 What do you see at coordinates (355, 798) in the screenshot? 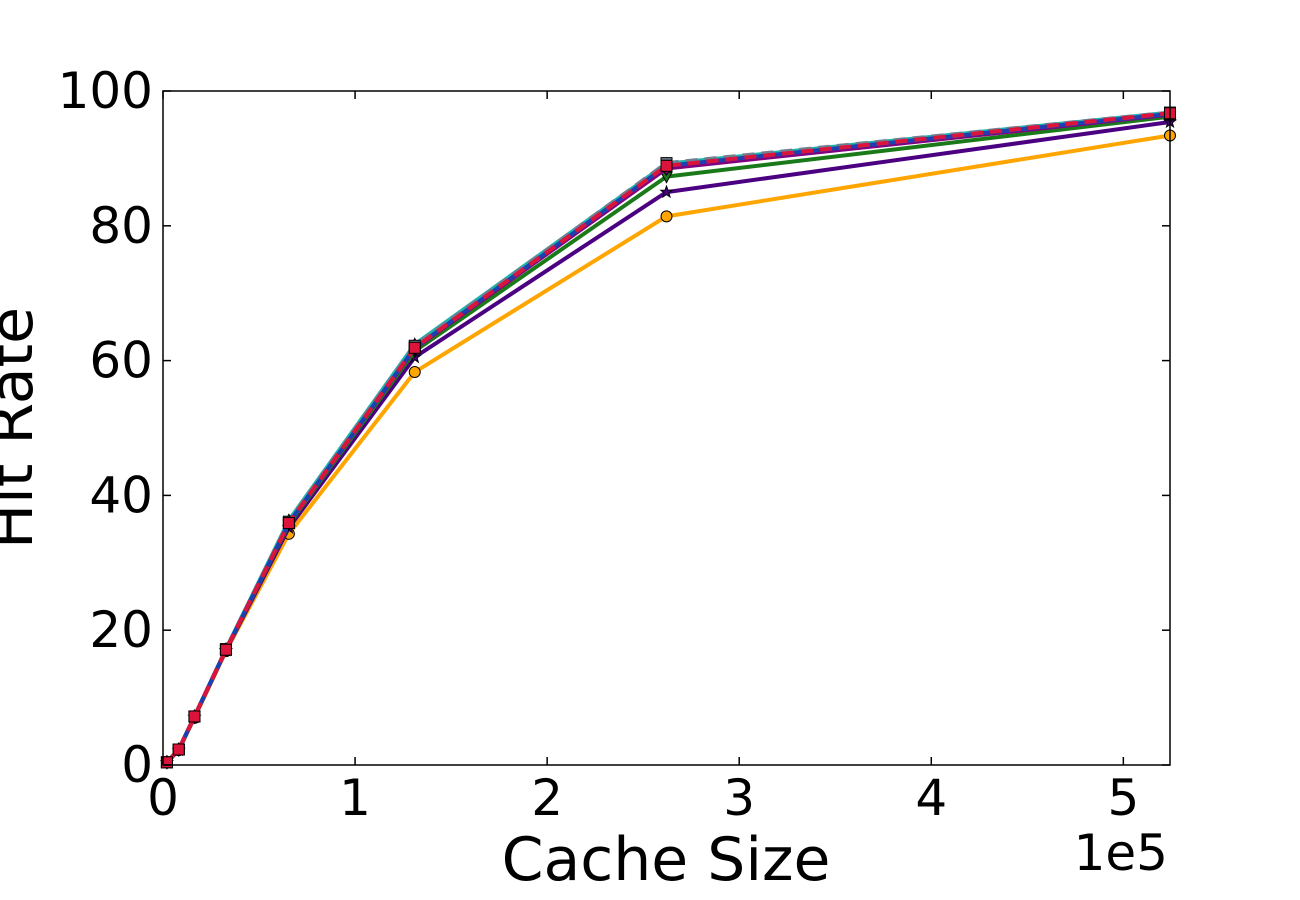
I see `x-tick-label: 1` at bounding box center [355, 798].